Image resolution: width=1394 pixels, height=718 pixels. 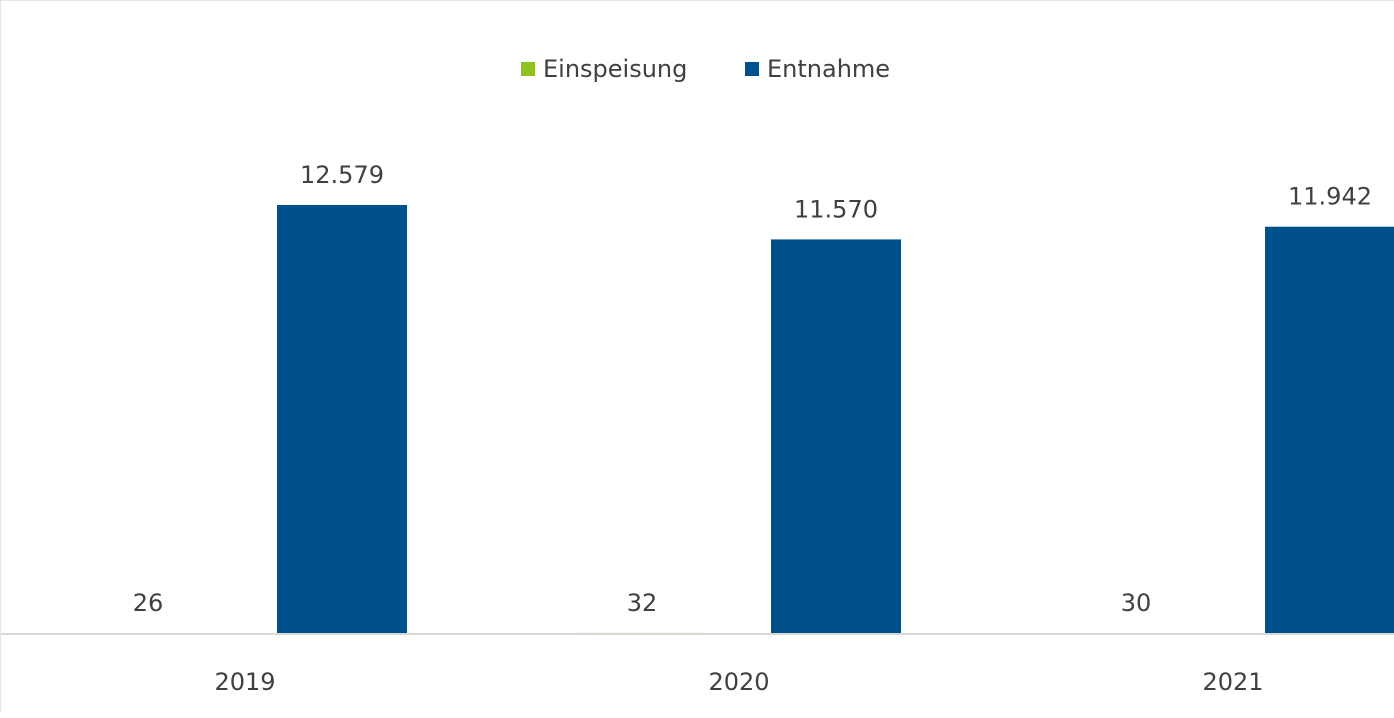 I want to click on x-axis-tick-labels: 2019 2020 2021, so click(x=738, y=682).